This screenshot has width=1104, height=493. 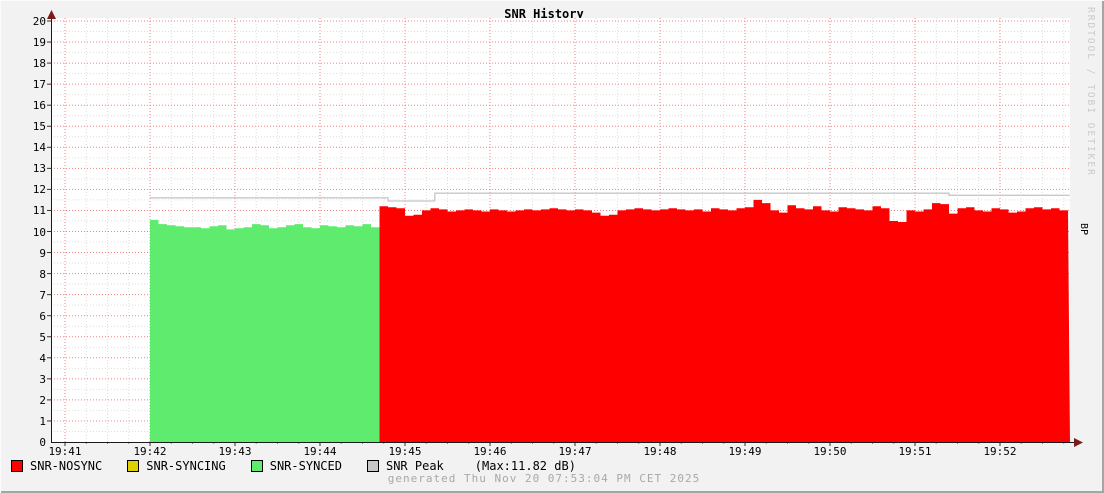 I want to click on x-tick-label: 19:48, so click(x=660, y=451).